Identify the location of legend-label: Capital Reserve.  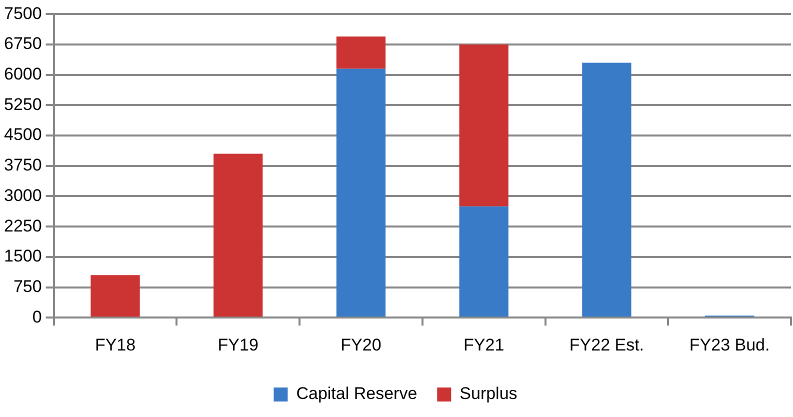
(357, 394).